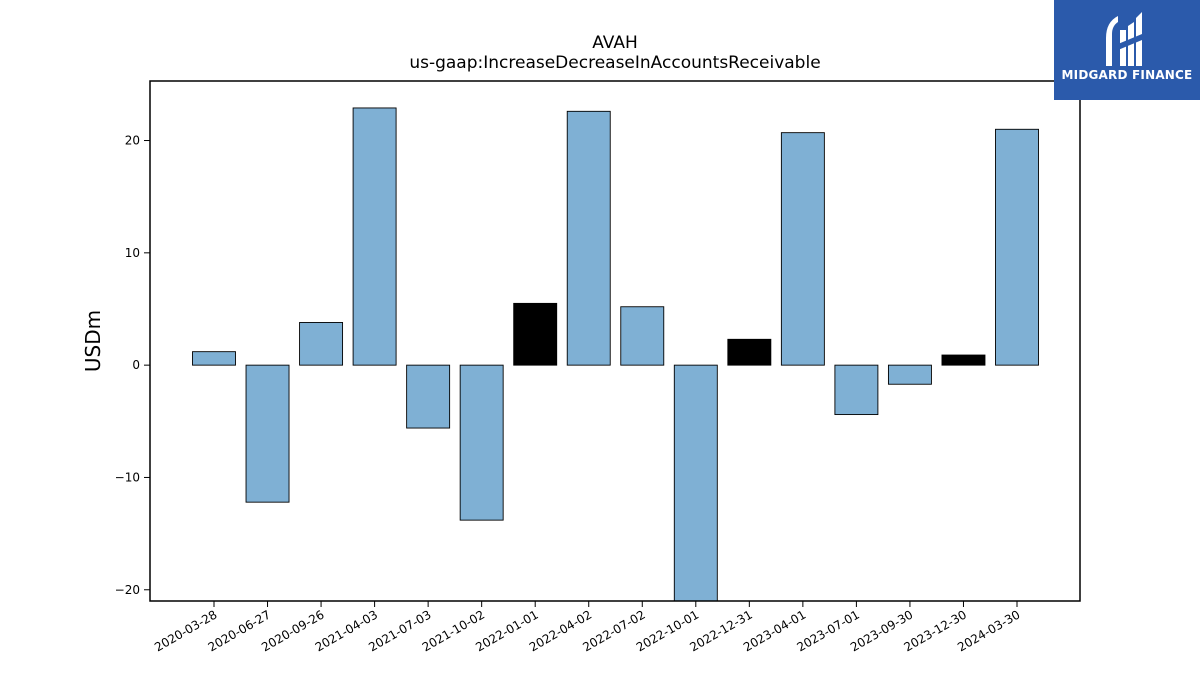 Image resolution: width=1200 pixels, height=675 pixels. Describe the element at coordinates (1124, 39) in the screenshot. I see `midgard-logo-icon` at that location.